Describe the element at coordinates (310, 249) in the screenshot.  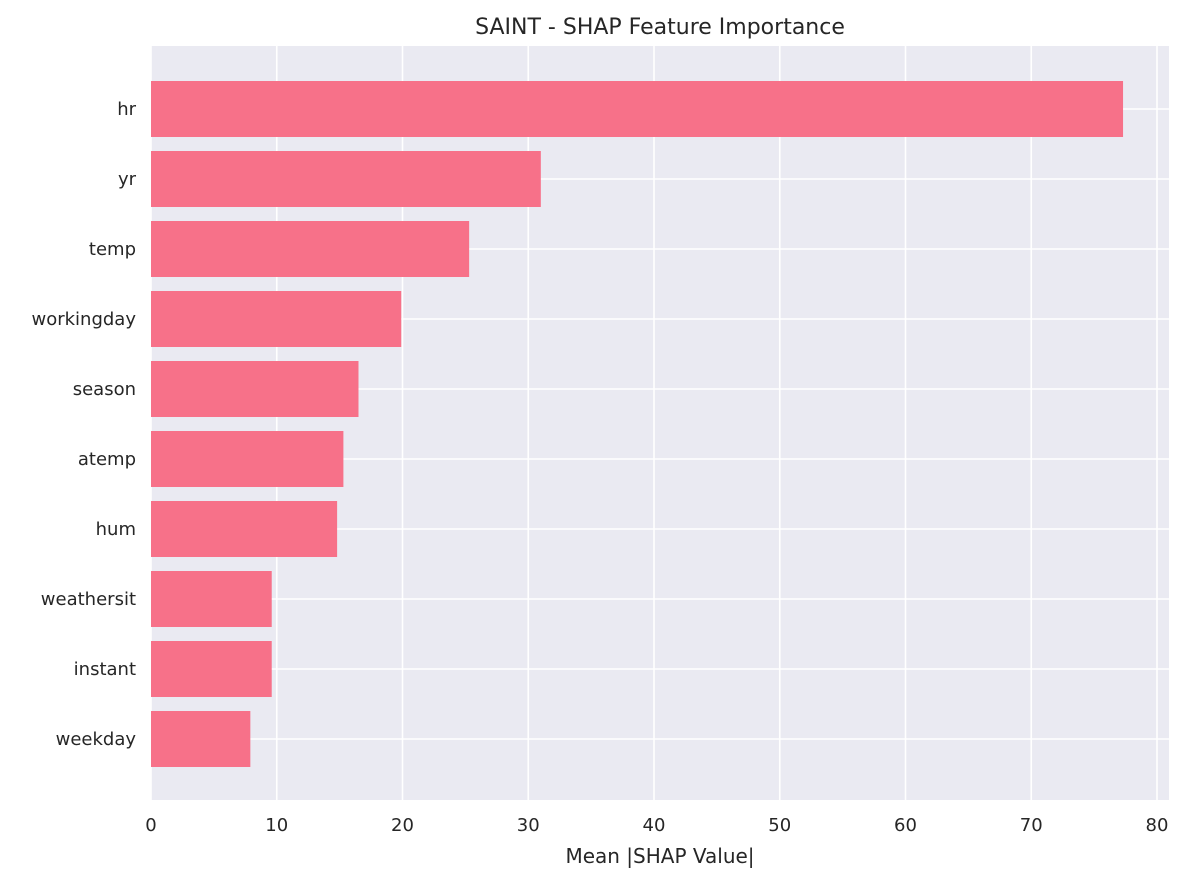
I see `bar-temp` at that location.